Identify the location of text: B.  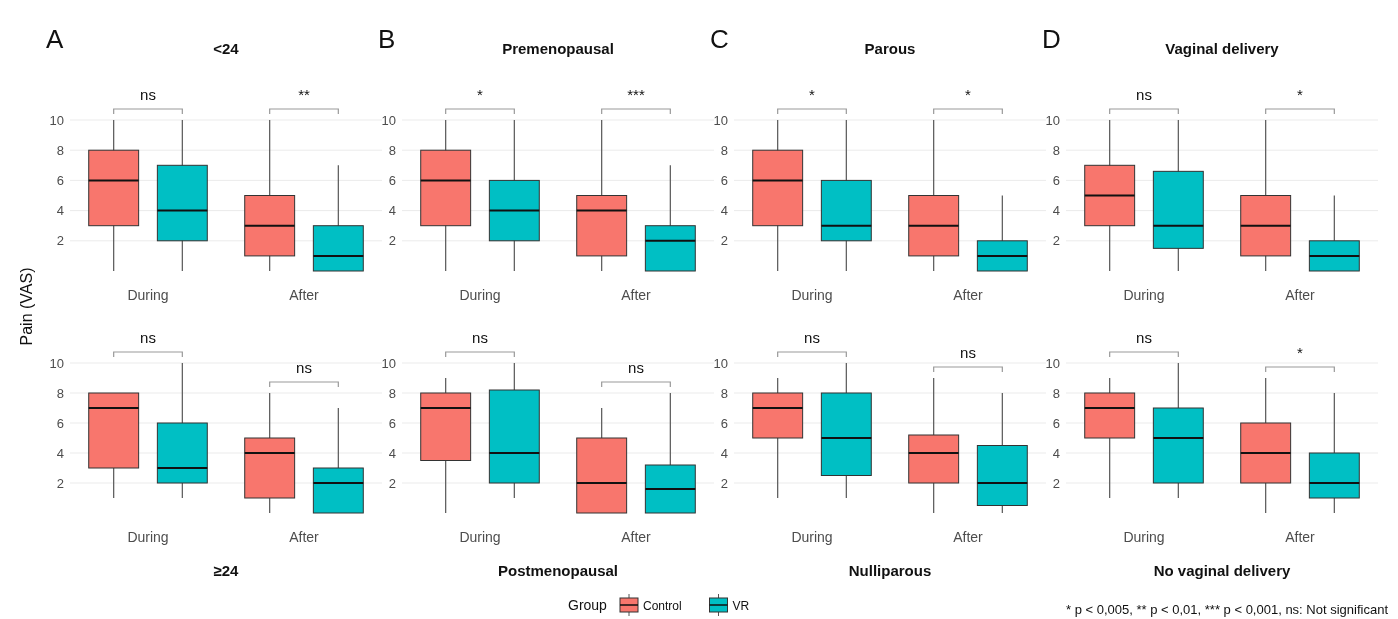
(387, 39).